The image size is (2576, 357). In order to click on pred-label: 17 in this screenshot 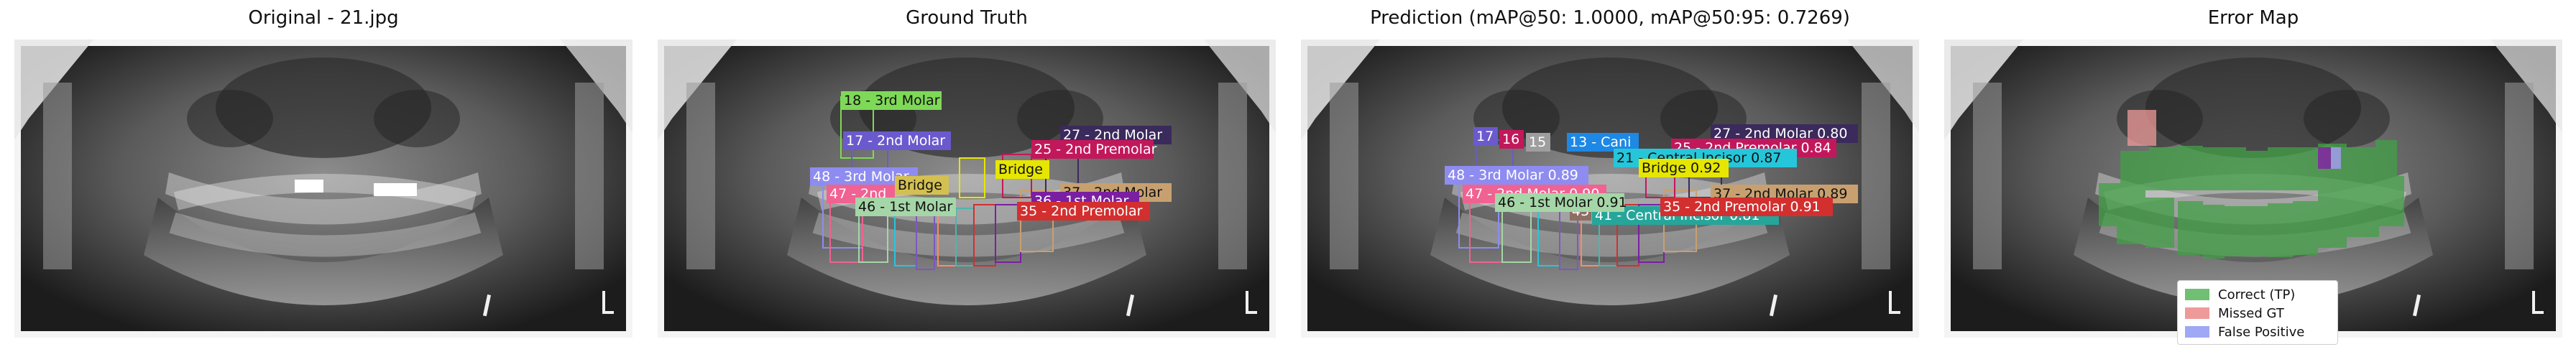, I will do `click(1485, 136)`.